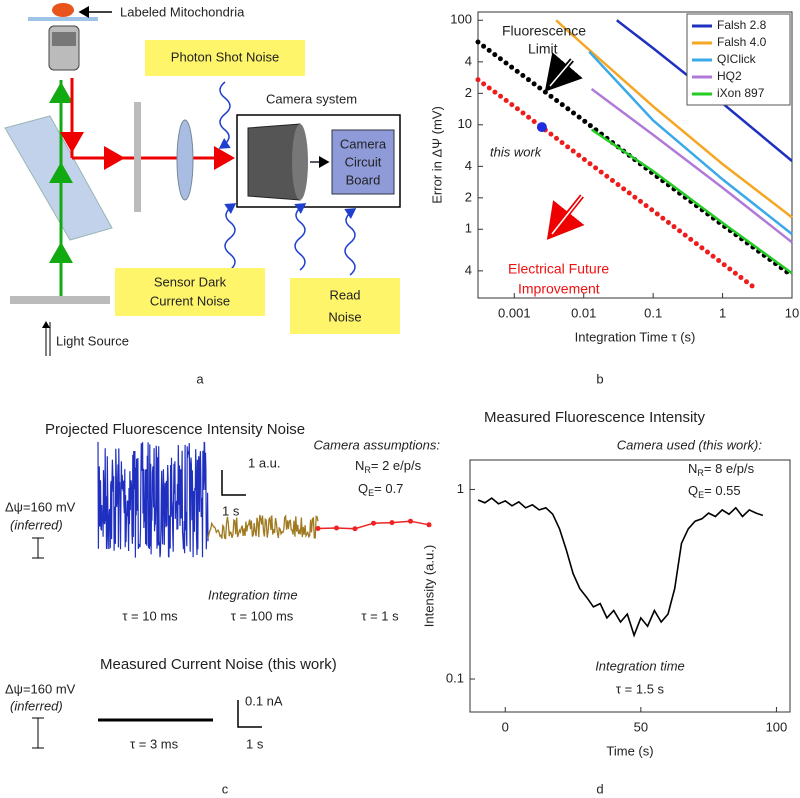  What do you see at coordinates (388, 488) in the screenshot?
I see `value-text: = 0.7` at bounding box center [388, 488].